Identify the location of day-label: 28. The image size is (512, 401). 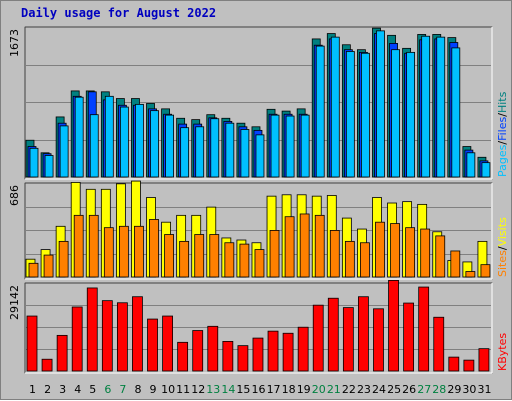
(439, 389).